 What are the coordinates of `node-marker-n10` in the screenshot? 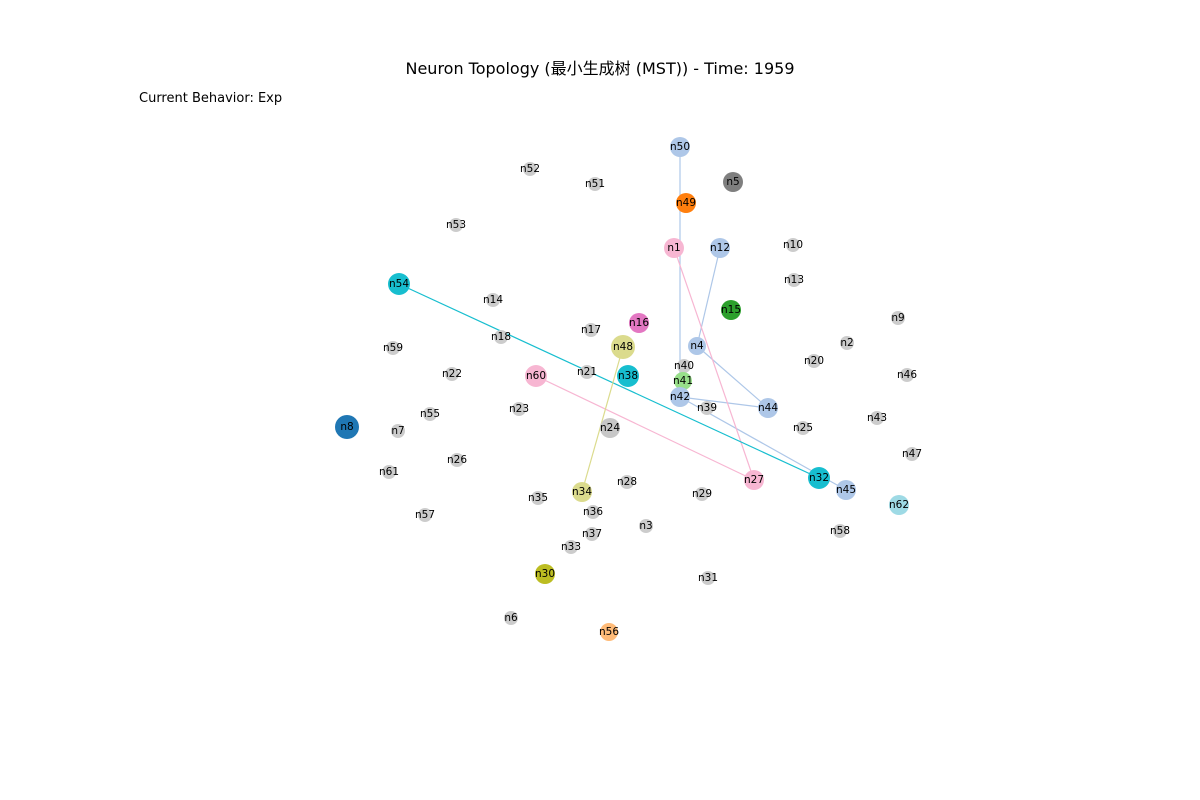 It's located at (793, 245).